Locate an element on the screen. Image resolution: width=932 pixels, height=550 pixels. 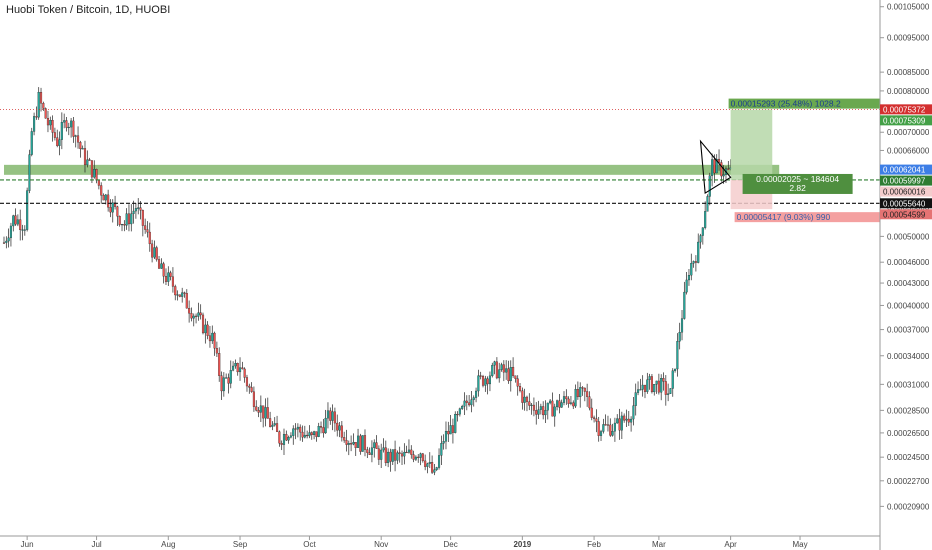
y-tick-label: 0.00022700 is located at coordinates (908, 481).